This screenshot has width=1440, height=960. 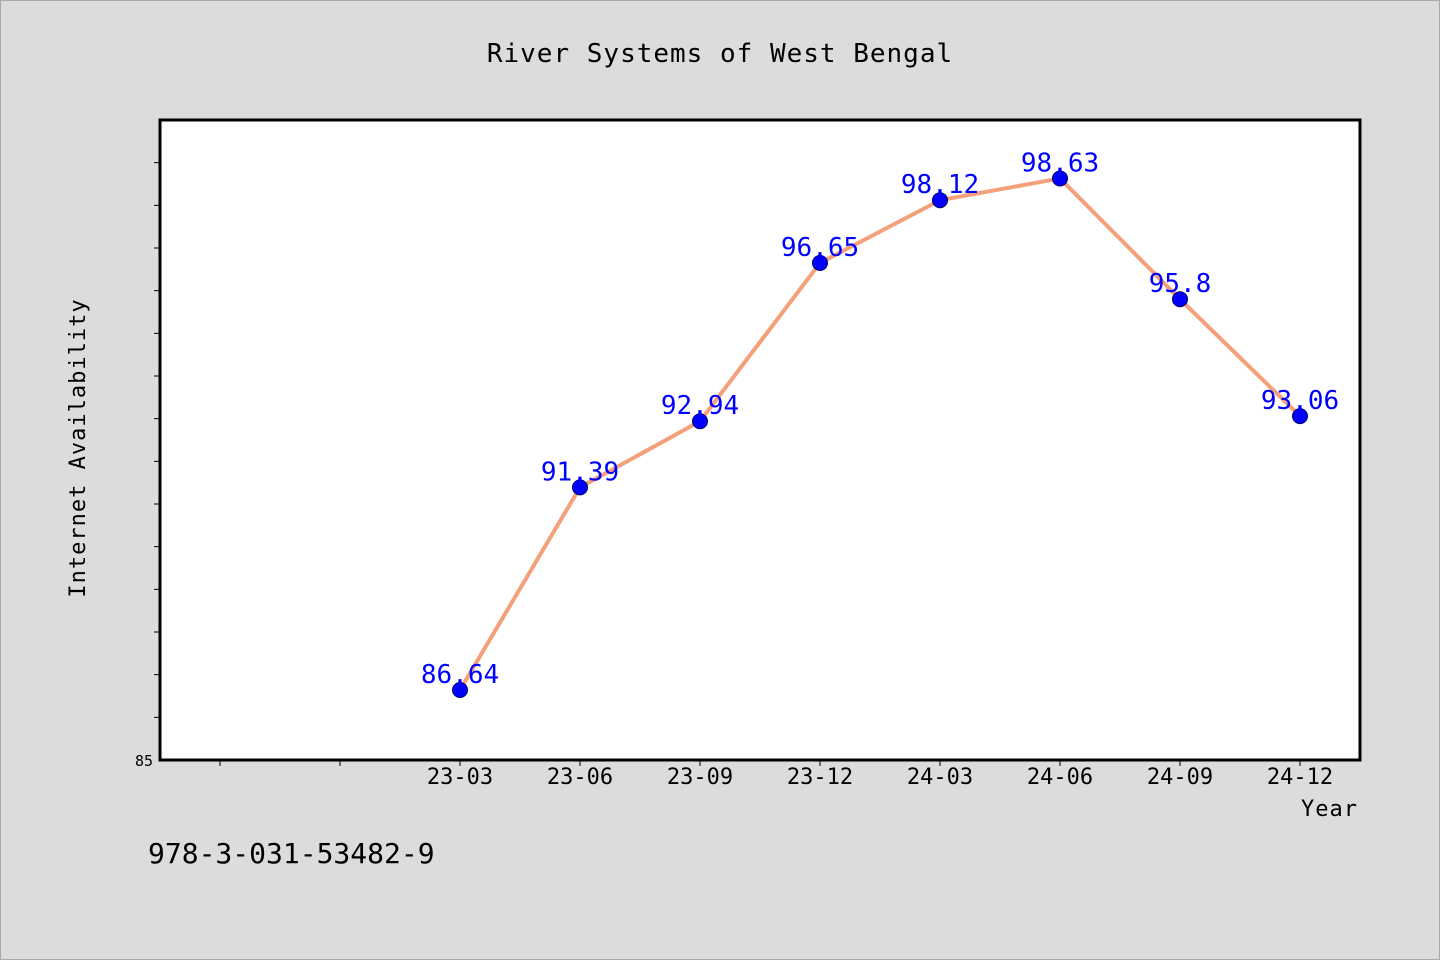 I want to click on x-tick-label: 23-09, so click(x=700, y=777).